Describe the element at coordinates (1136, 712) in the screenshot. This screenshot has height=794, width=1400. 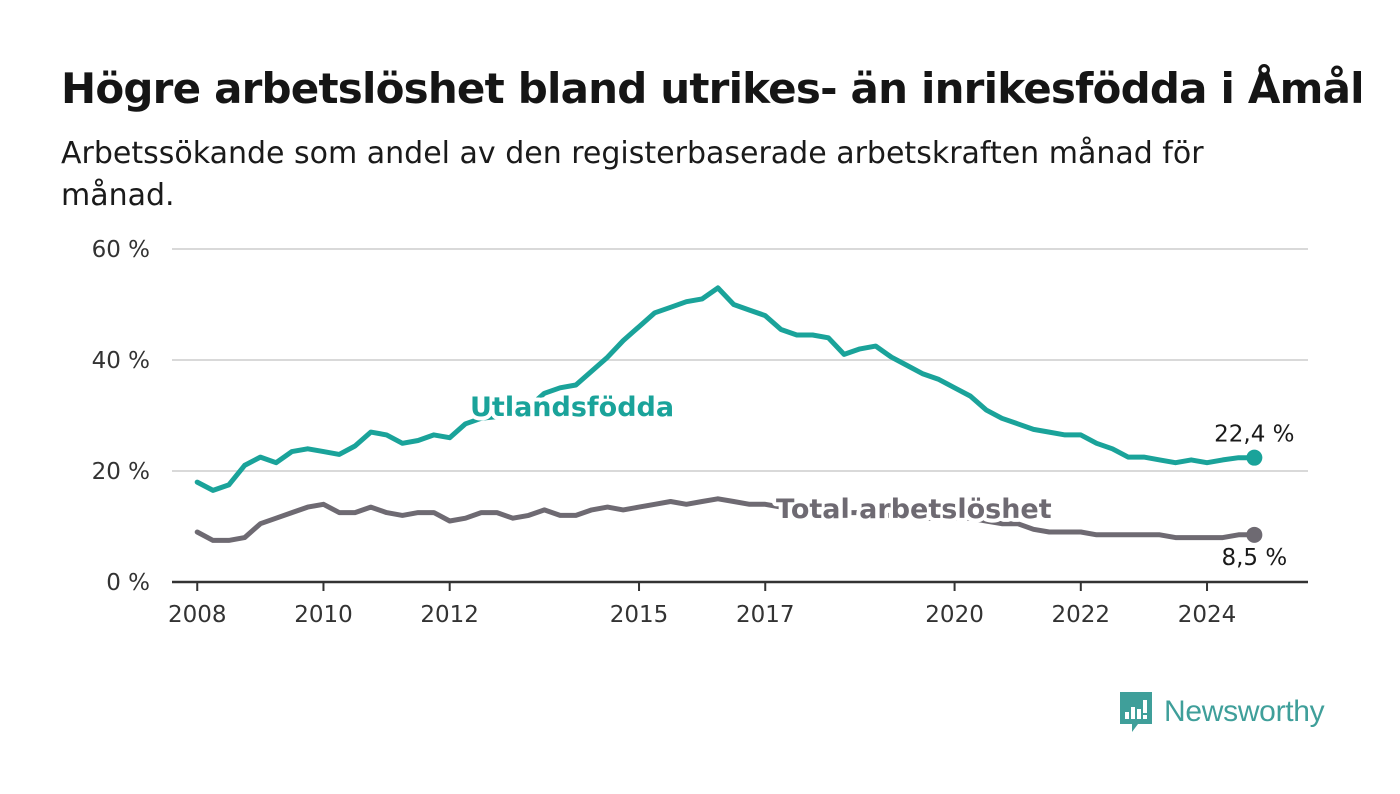
I see `newsworthy-icon` at that location.